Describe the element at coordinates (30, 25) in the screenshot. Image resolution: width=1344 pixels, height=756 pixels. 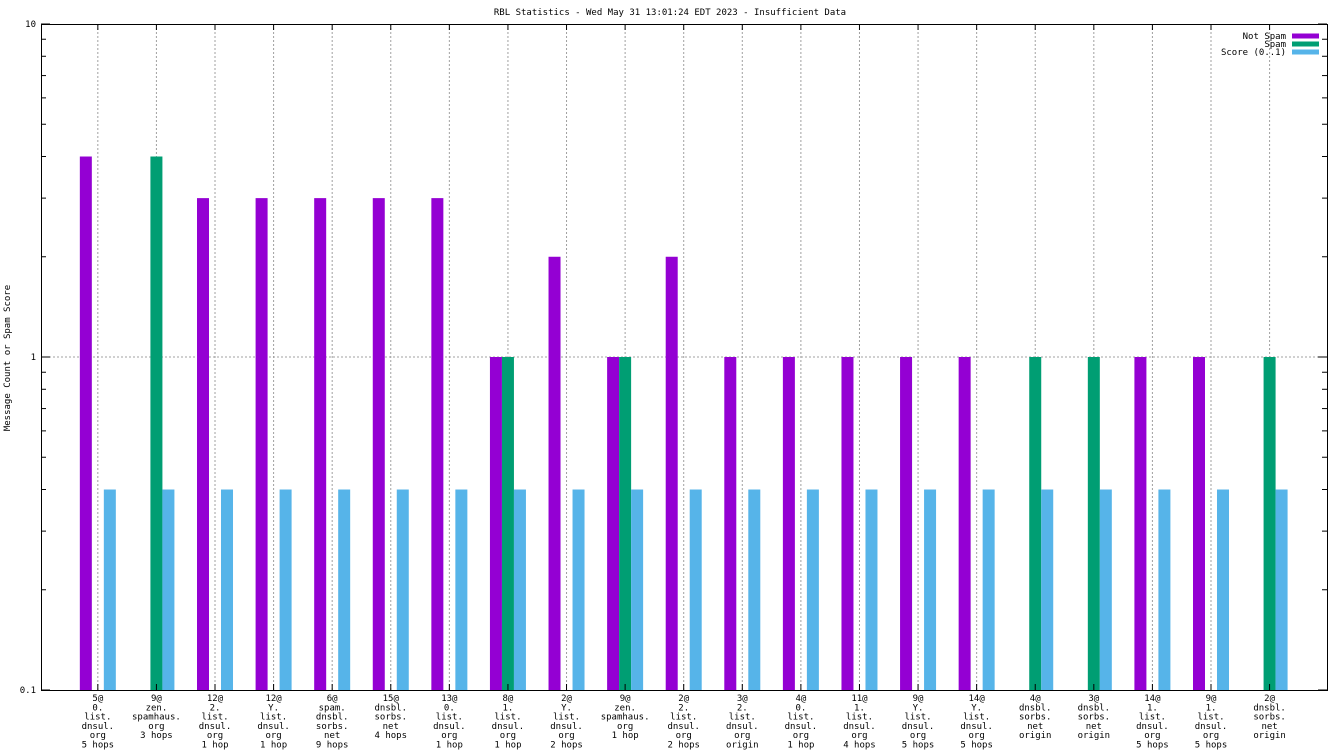
I see `y-tick-label: 10` at that location.